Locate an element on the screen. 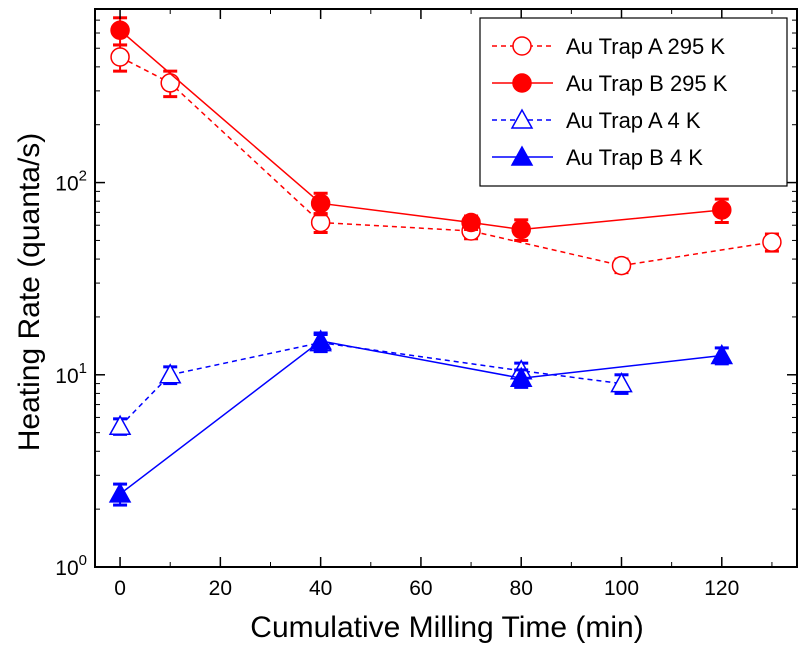 This screenshot has width=806, height=652. x-tick-label: 80 is located at coordinates (521, 588).